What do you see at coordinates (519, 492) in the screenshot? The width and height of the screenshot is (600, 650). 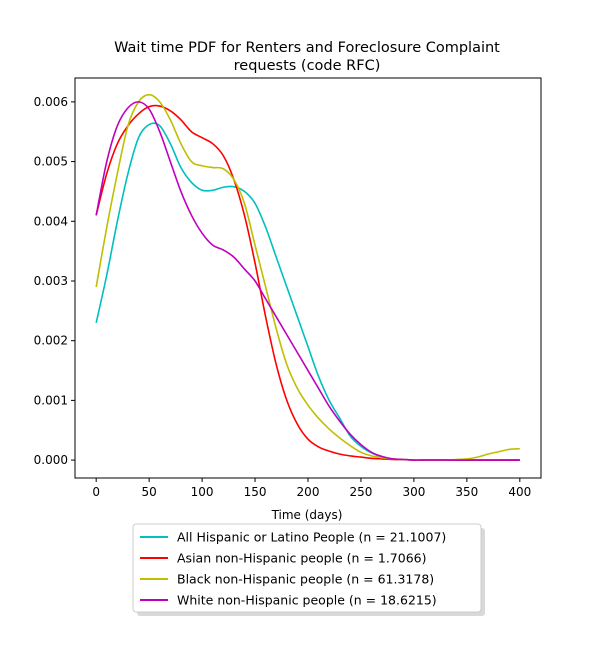 I see `x-tick-label: 400` at bounding box center [519, 492].